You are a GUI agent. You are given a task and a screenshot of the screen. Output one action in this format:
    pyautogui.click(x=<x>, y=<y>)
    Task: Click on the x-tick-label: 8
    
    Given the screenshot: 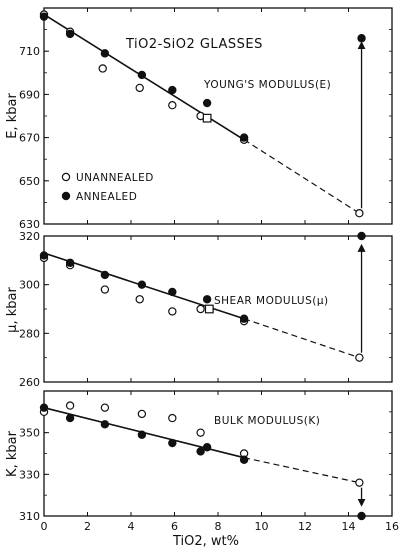 What is the action you would take?
    pyautogui.click(x=218, y=526)
    